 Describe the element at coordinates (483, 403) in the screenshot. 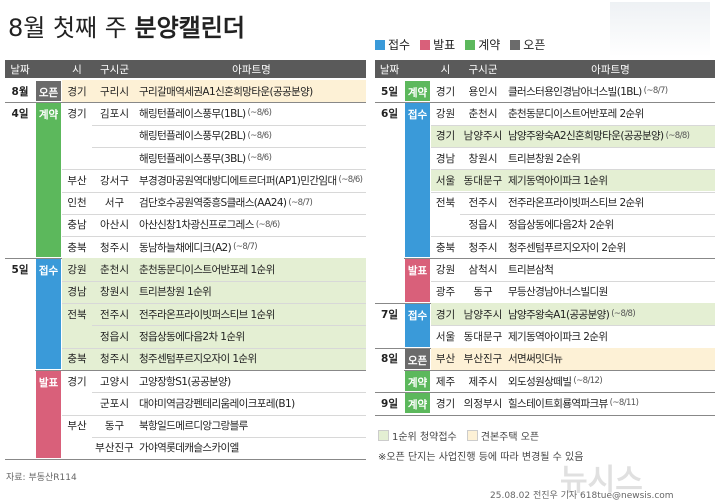

I see `city: 의정부시` at that location.